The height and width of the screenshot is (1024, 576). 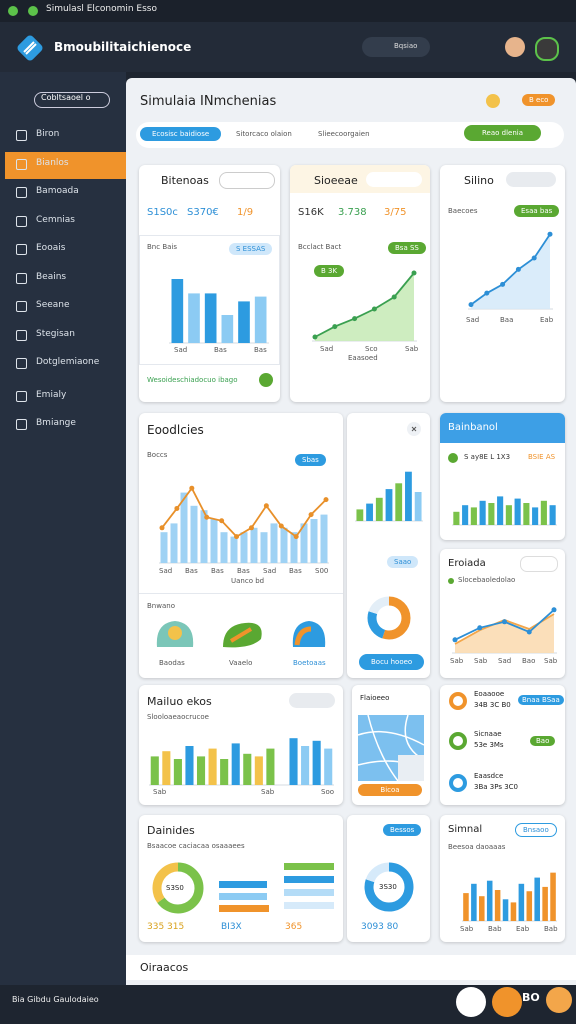 What do you see at coordinates (488, 734) in the screenshot?
I see `item-title: Sicnaae` at bounding box center [488, 734].